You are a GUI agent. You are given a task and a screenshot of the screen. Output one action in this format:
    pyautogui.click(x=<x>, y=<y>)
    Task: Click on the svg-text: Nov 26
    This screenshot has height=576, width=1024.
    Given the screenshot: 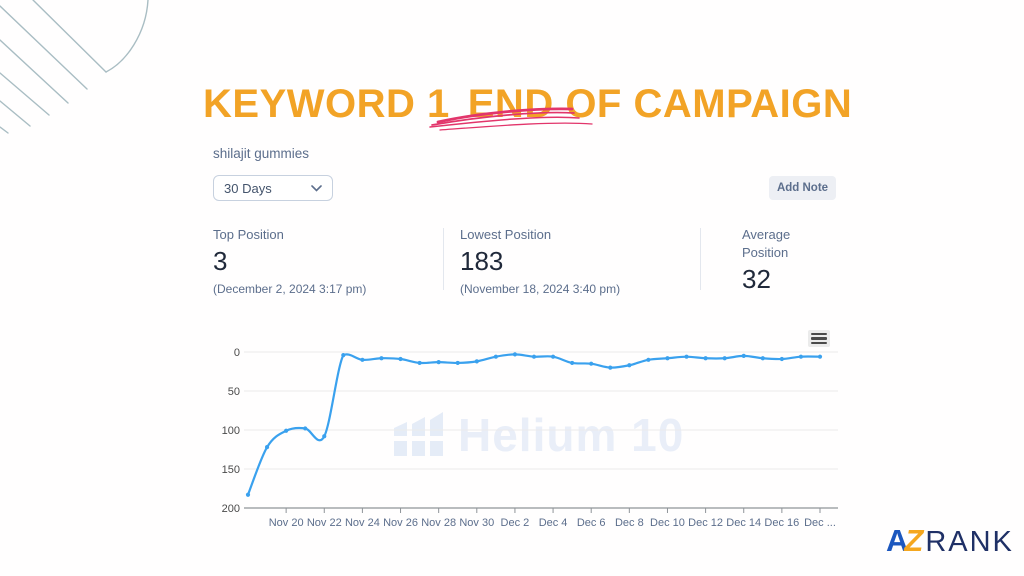 What is the action you would take?
    pyautogui.click(x=400, y=523)
    